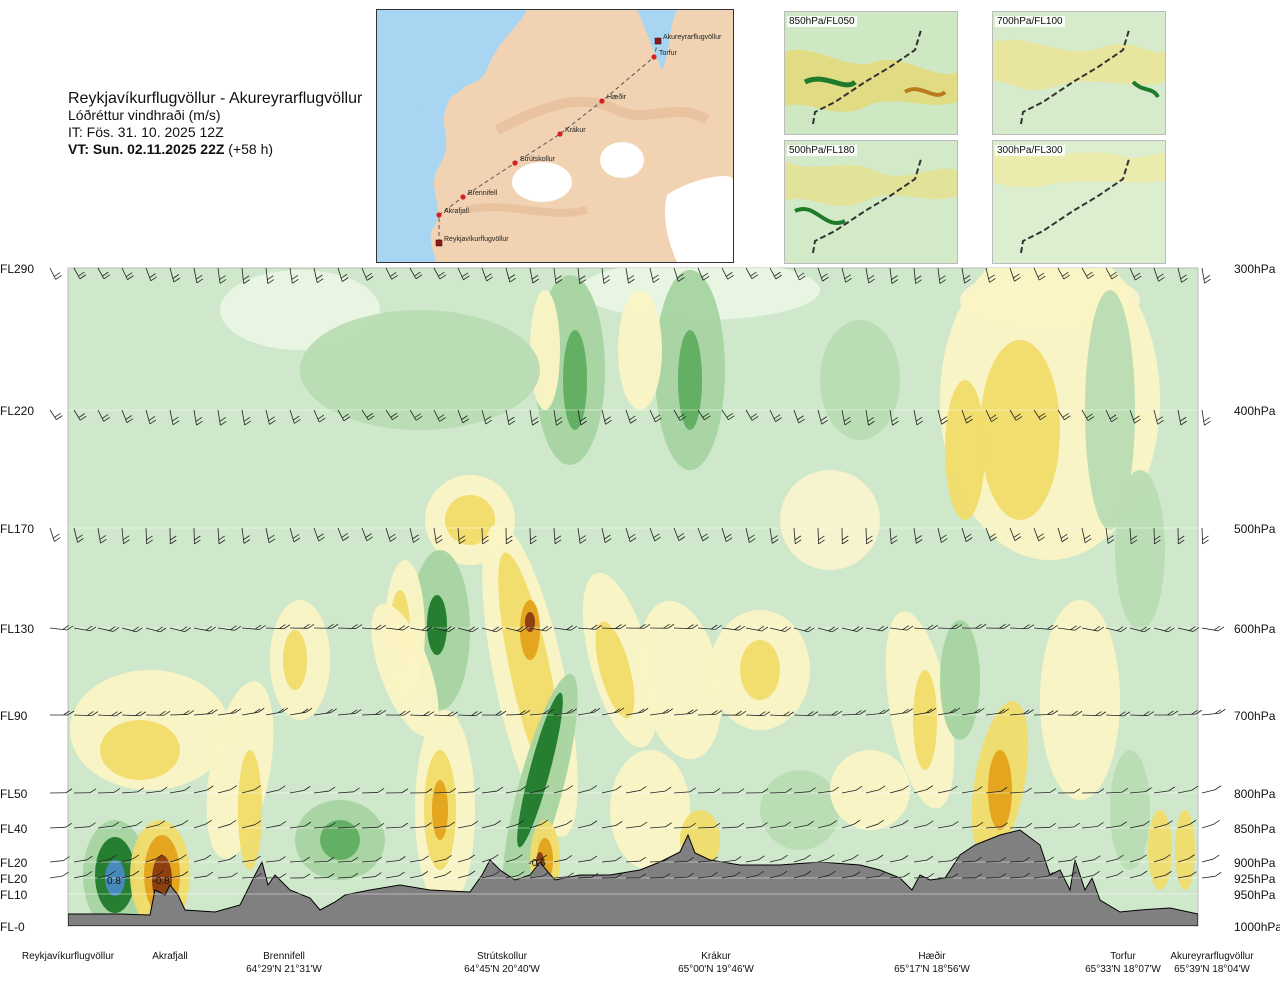  Describe the element at coordinates (476, 239) in the screenshot. I see `waypoint-label: Reykjavíkurflugvöllur` at that location.